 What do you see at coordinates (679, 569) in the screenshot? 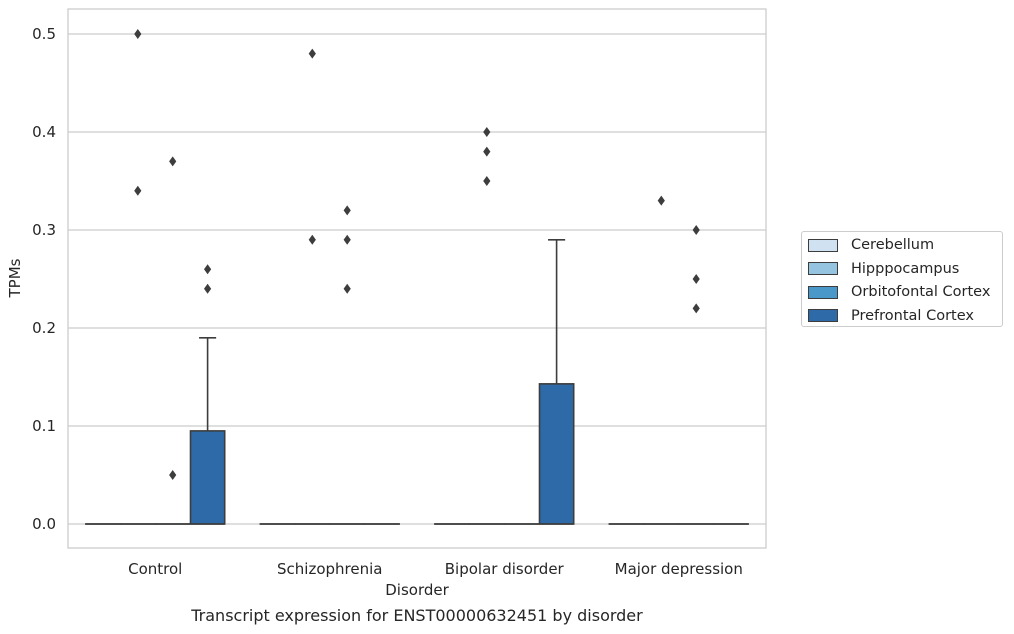
I see `x-tick-label: Major depression` at bounding box center [679, 569].